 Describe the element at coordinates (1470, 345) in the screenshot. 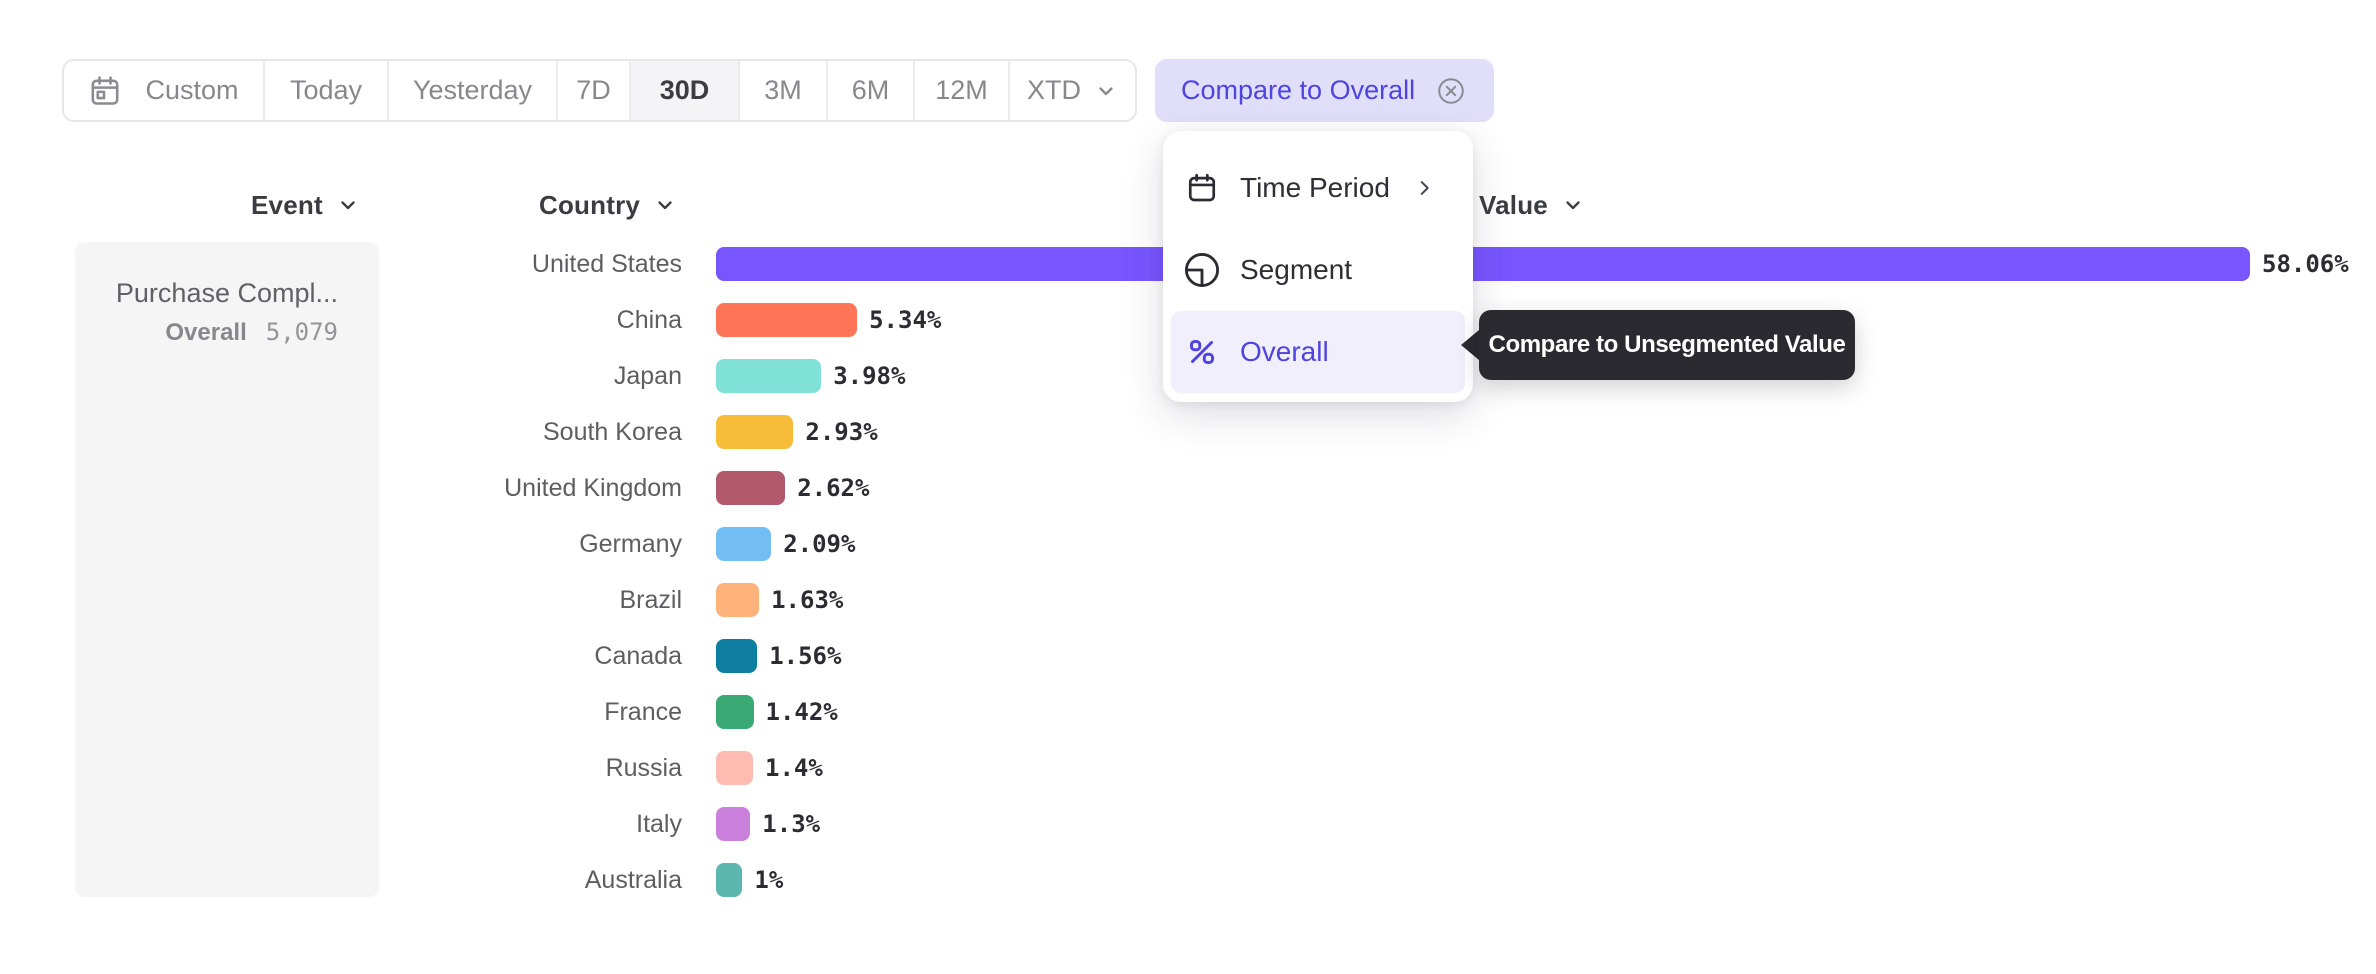

I see `tooltip-arrow` at that location.